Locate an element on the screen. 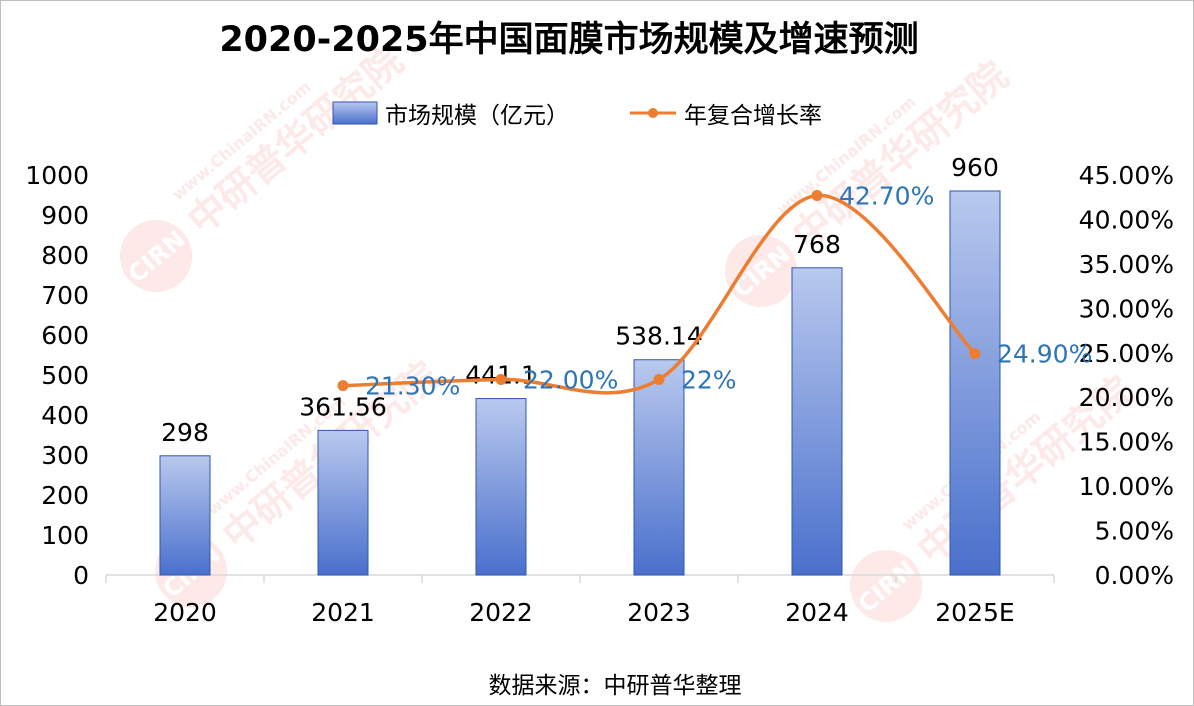  bar-value-label: 361.56 is located at coordinates (342, 406).